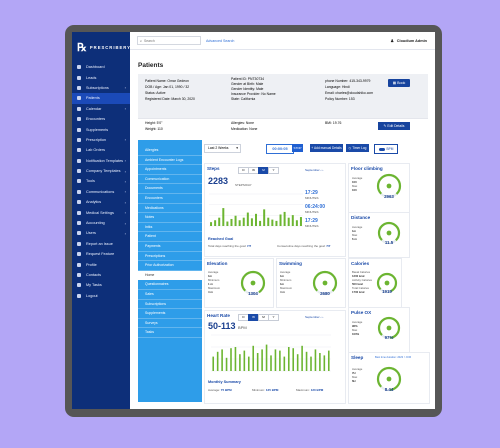  What do you see at coordinates (357, 184) in the screenshot?
I see `floor-stats: Average 100 Max 100` at bounding box center [357, 184].